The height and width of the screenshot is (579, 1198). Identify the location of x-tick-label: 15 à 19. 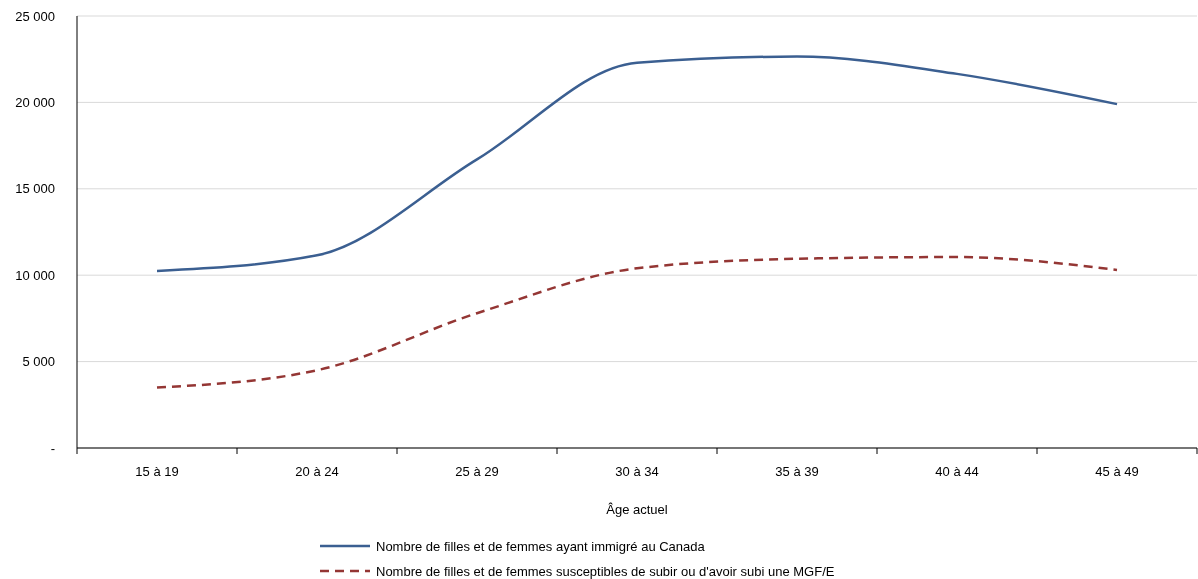
(157, 471).